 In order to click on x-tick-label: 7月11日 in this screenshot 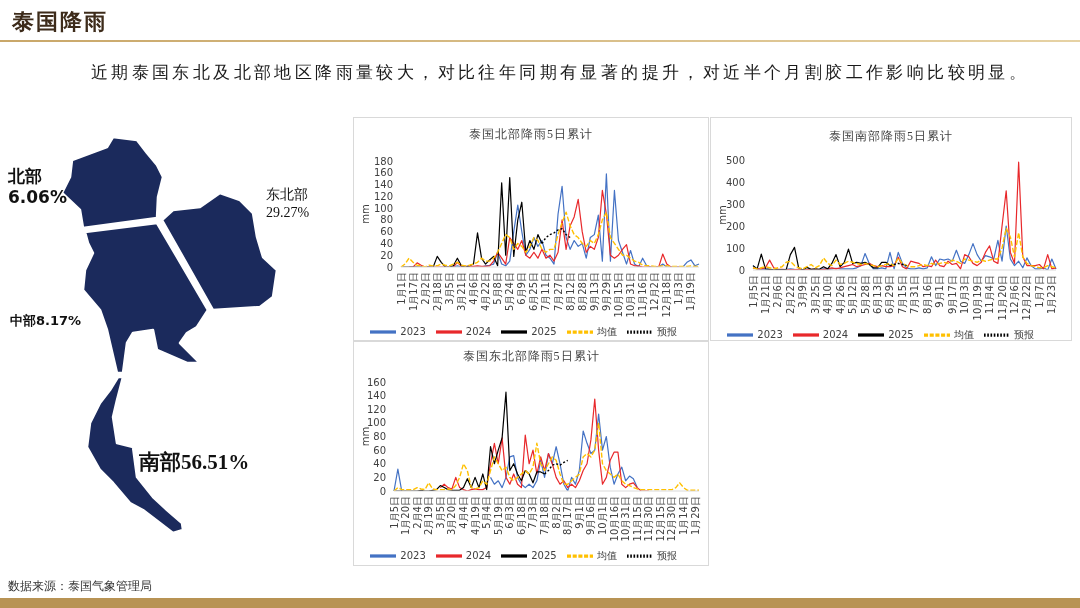, I will do `click(546, 292)`.